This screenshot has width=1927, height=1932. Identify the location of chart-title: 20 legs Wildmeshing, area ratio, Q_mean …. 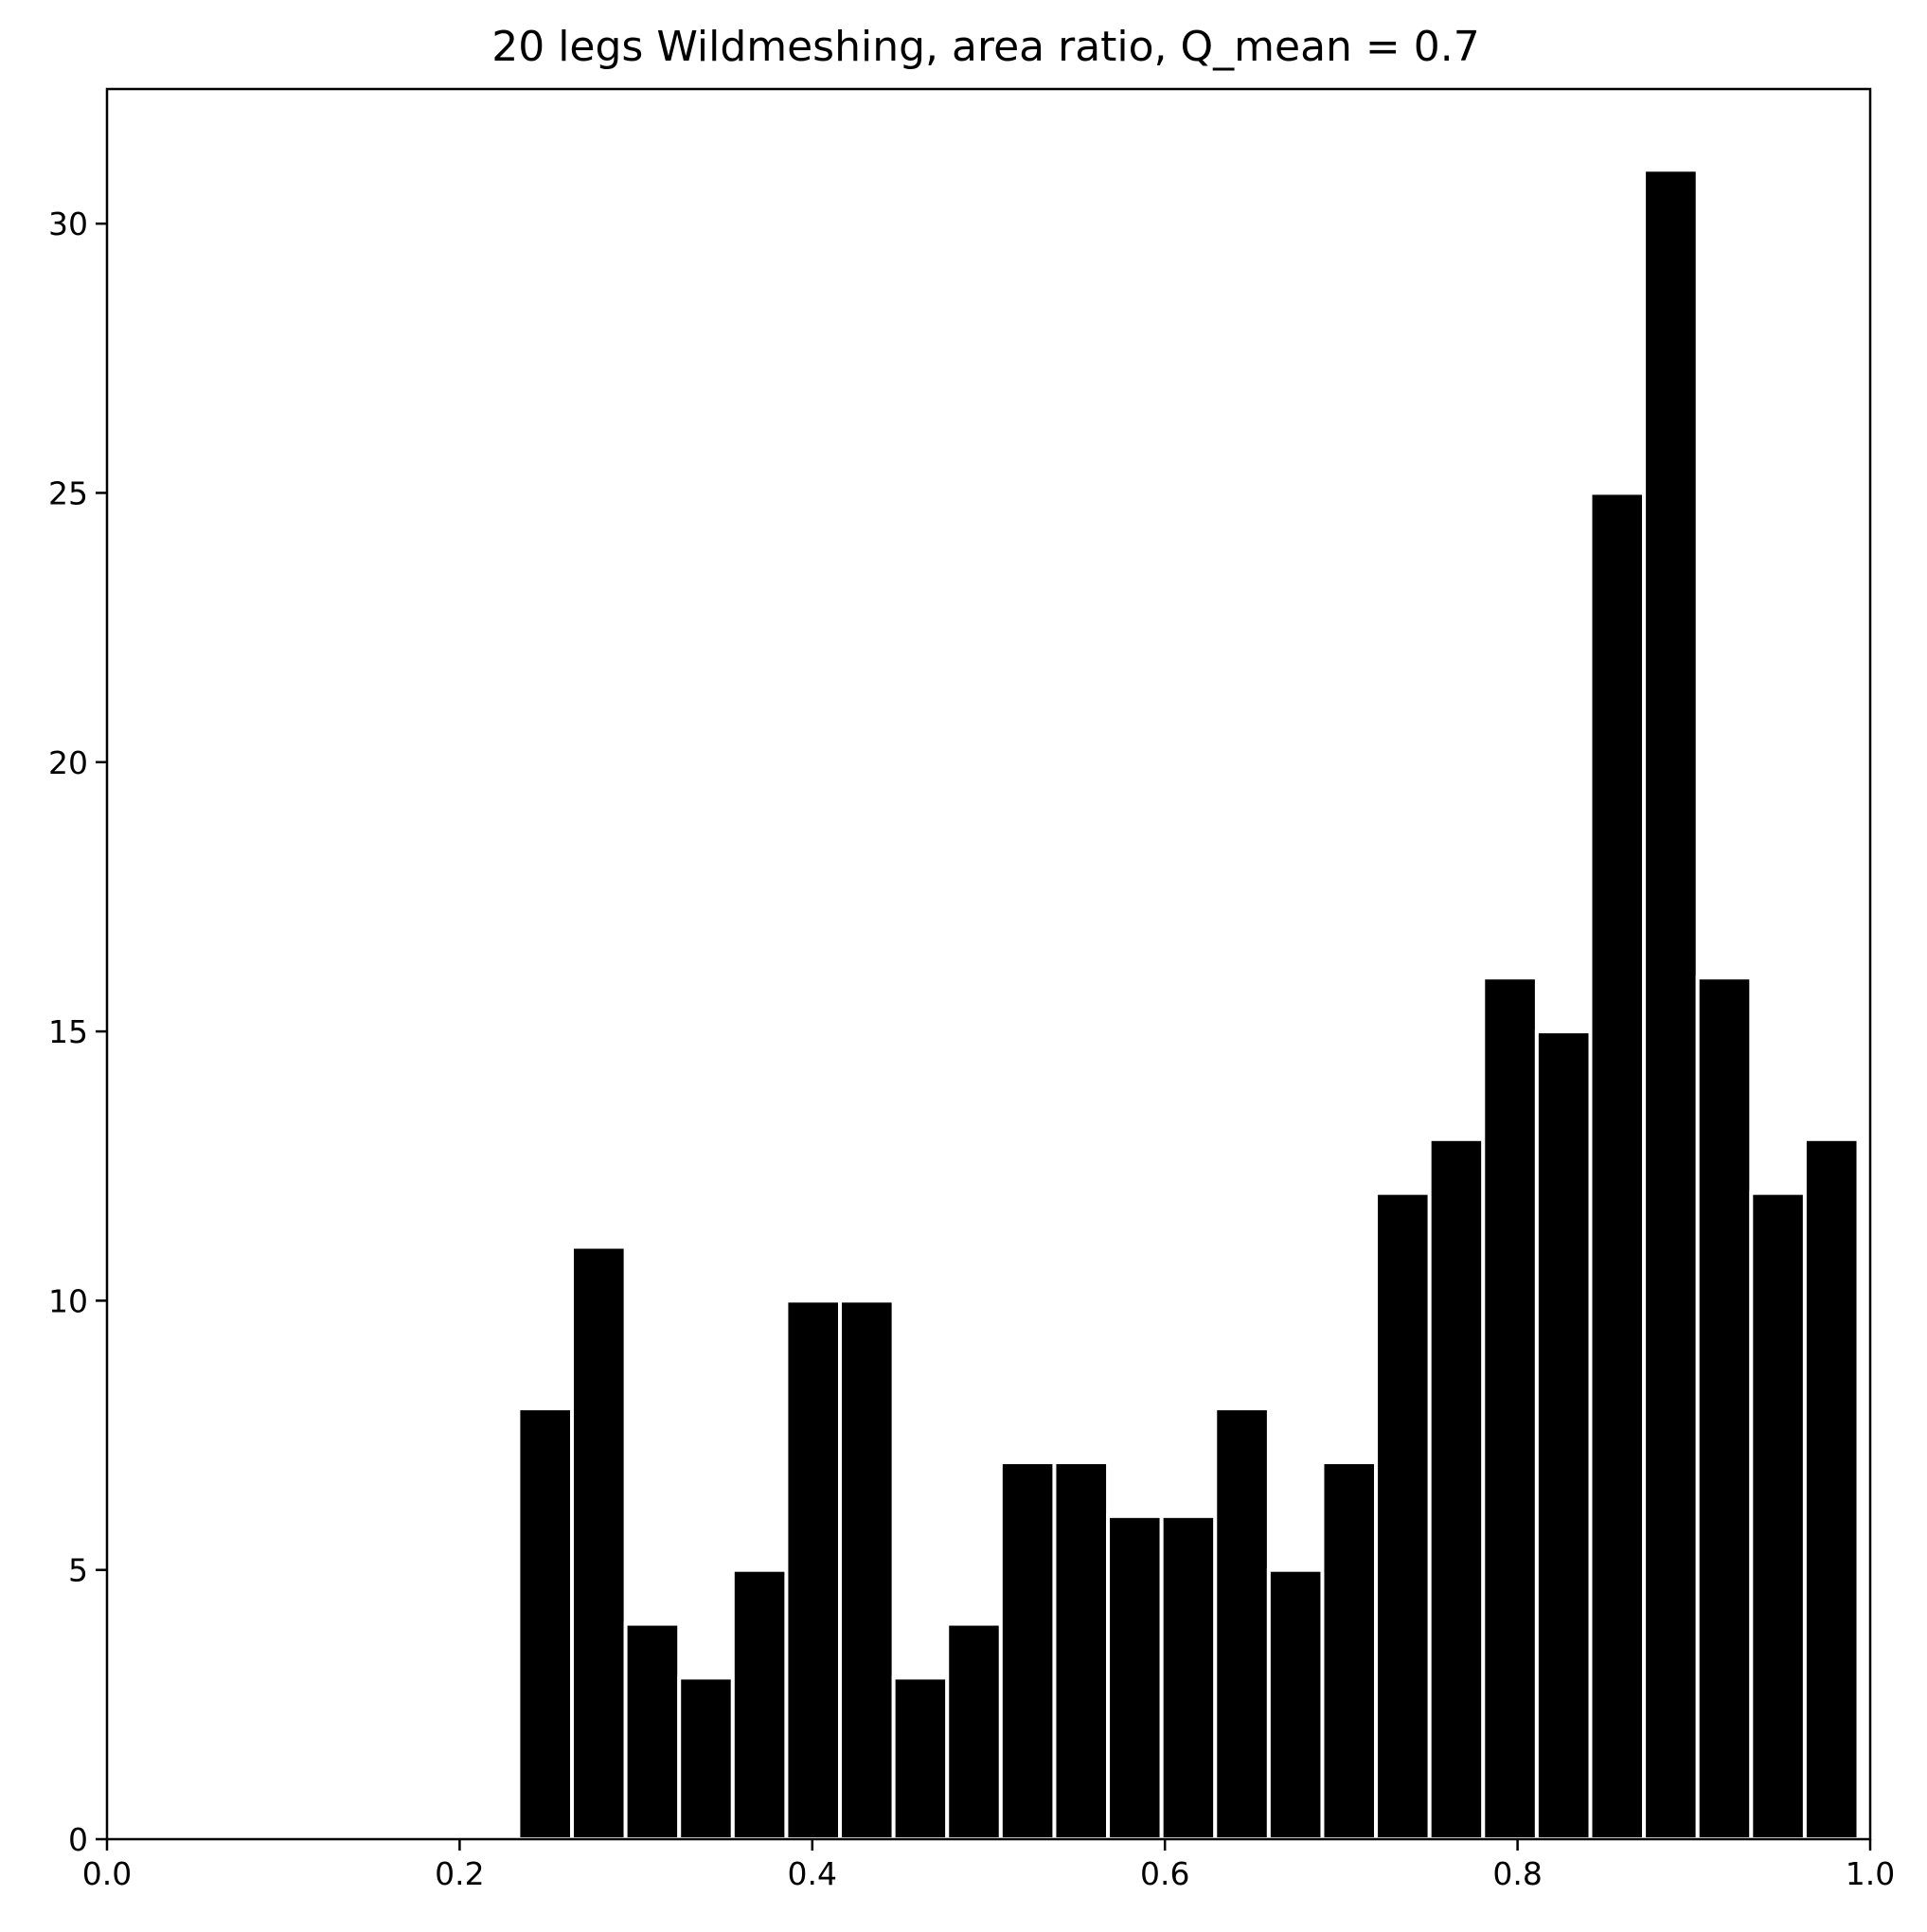
(986, 47).